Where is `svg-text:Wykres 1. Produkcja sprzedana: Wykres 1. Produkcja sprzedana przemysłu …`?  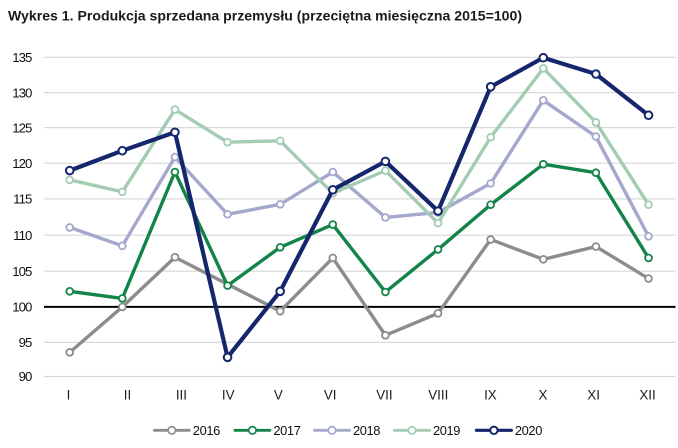
svg-text:Wykres 1. Produkcja sprzedana: Wykres 1. Produkcja sprzedana przemysłu … is located at coordinates (265, 16).